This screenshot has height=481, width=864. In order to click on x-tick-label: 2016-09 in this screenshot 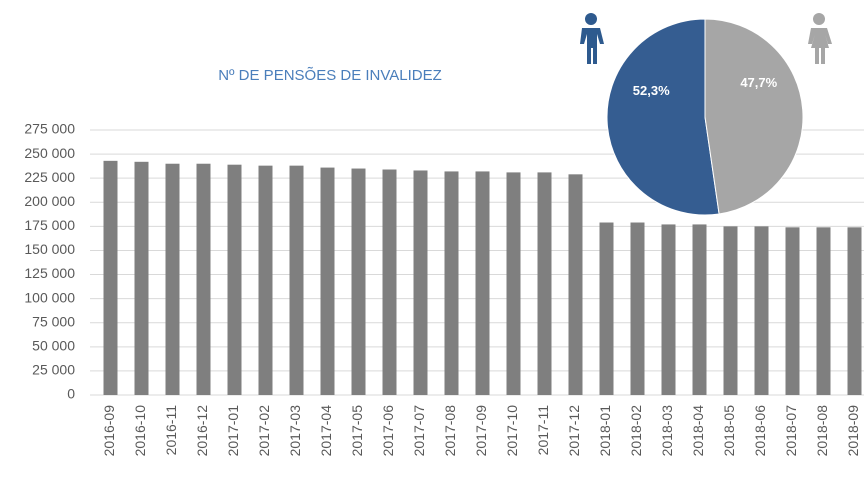, I will do `click(109, 431)`.